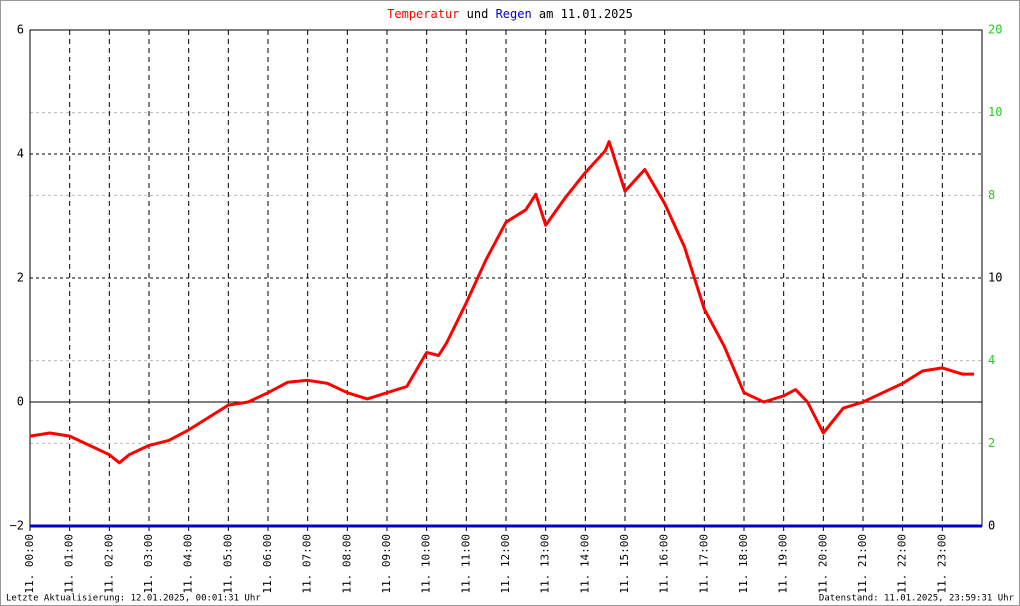  What do you see at coordinates (505, 564) in the screenshot?
I see `x-tick-label: 11. 12:00` at bounding box center [505, 564].